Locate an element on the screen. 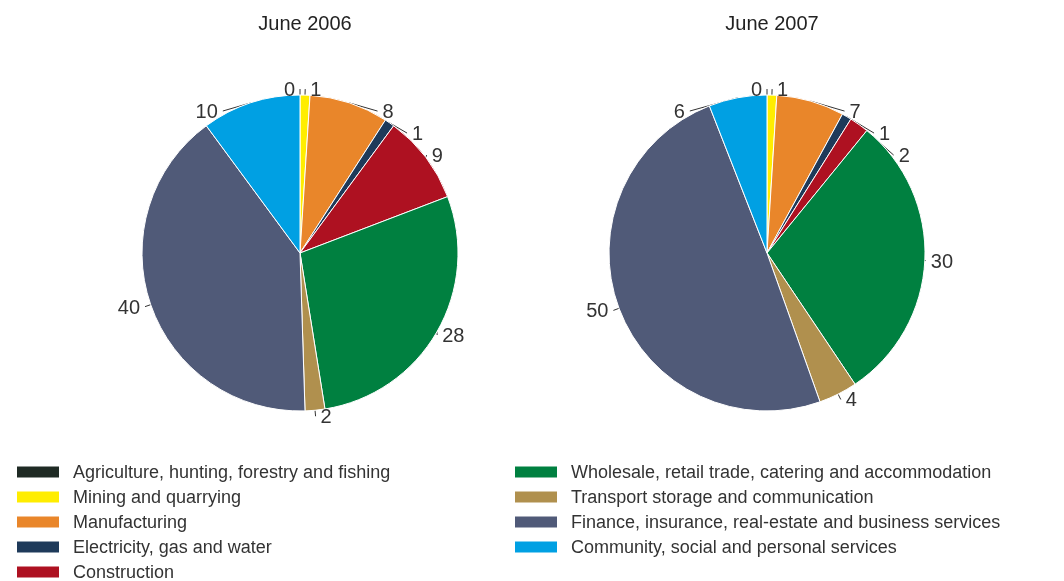 This screenshot has width=1064, height=581. legend-label: Electricity, gas and water is located at coordinates (172, 547).